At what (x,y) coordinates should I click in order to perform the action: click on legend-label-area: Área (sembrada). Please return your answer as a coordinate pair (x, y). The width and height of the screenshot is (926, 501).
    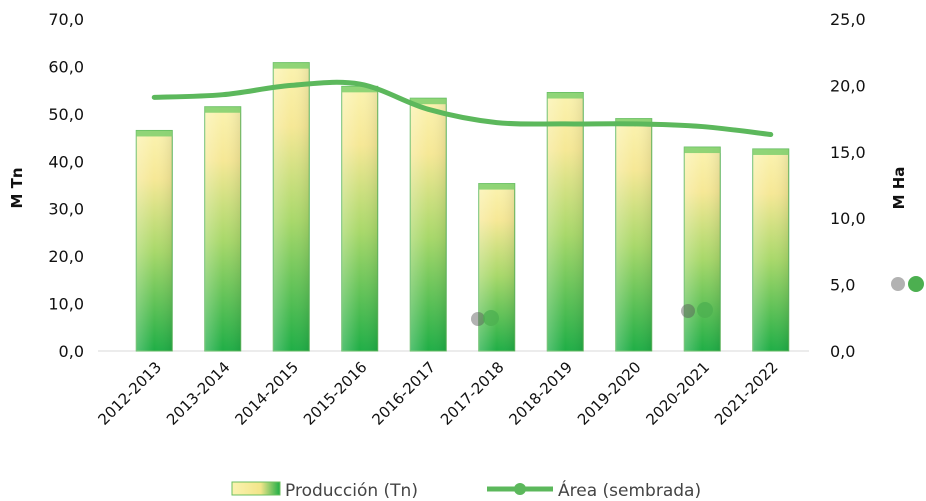
    Looking at the image, I should click on (629, 490).